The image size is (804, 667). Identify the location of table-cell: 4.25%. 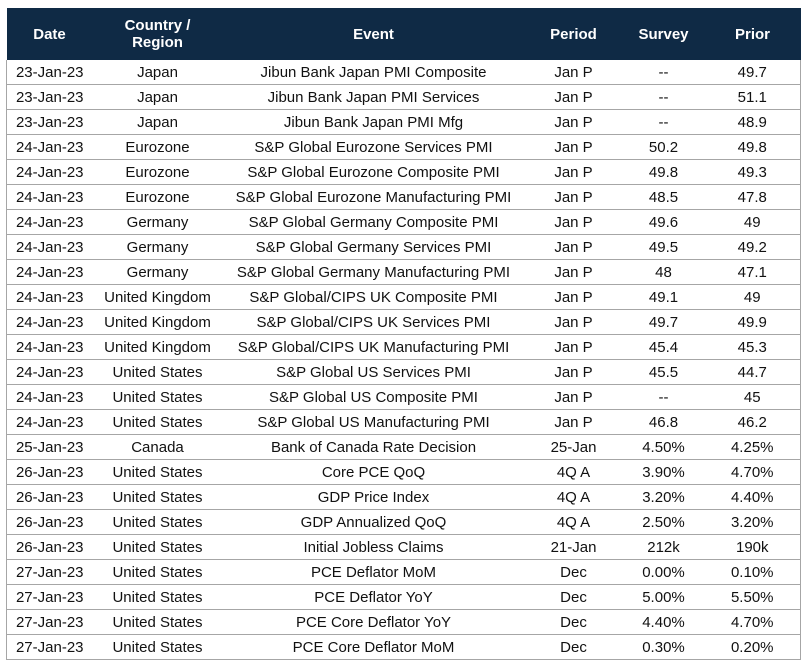
(752, 447).